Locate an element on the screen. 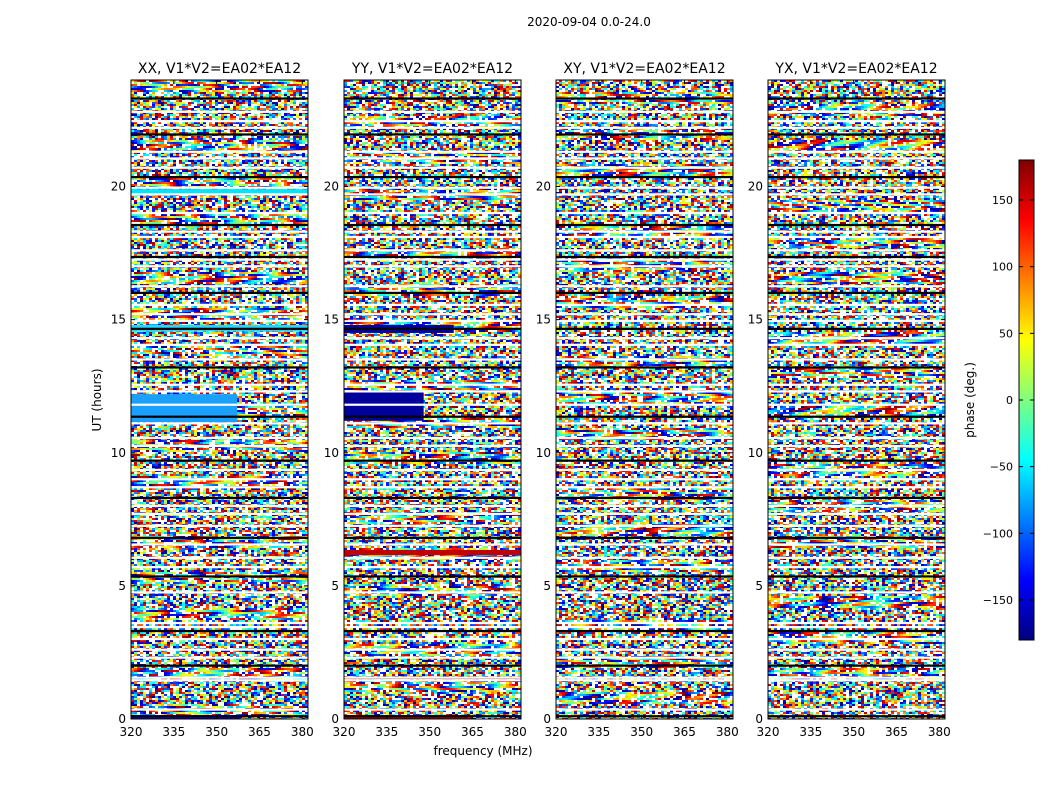 This screenshot has width=1050, height=800. y-tick-label: 5 is located at coordinates (335, 586).